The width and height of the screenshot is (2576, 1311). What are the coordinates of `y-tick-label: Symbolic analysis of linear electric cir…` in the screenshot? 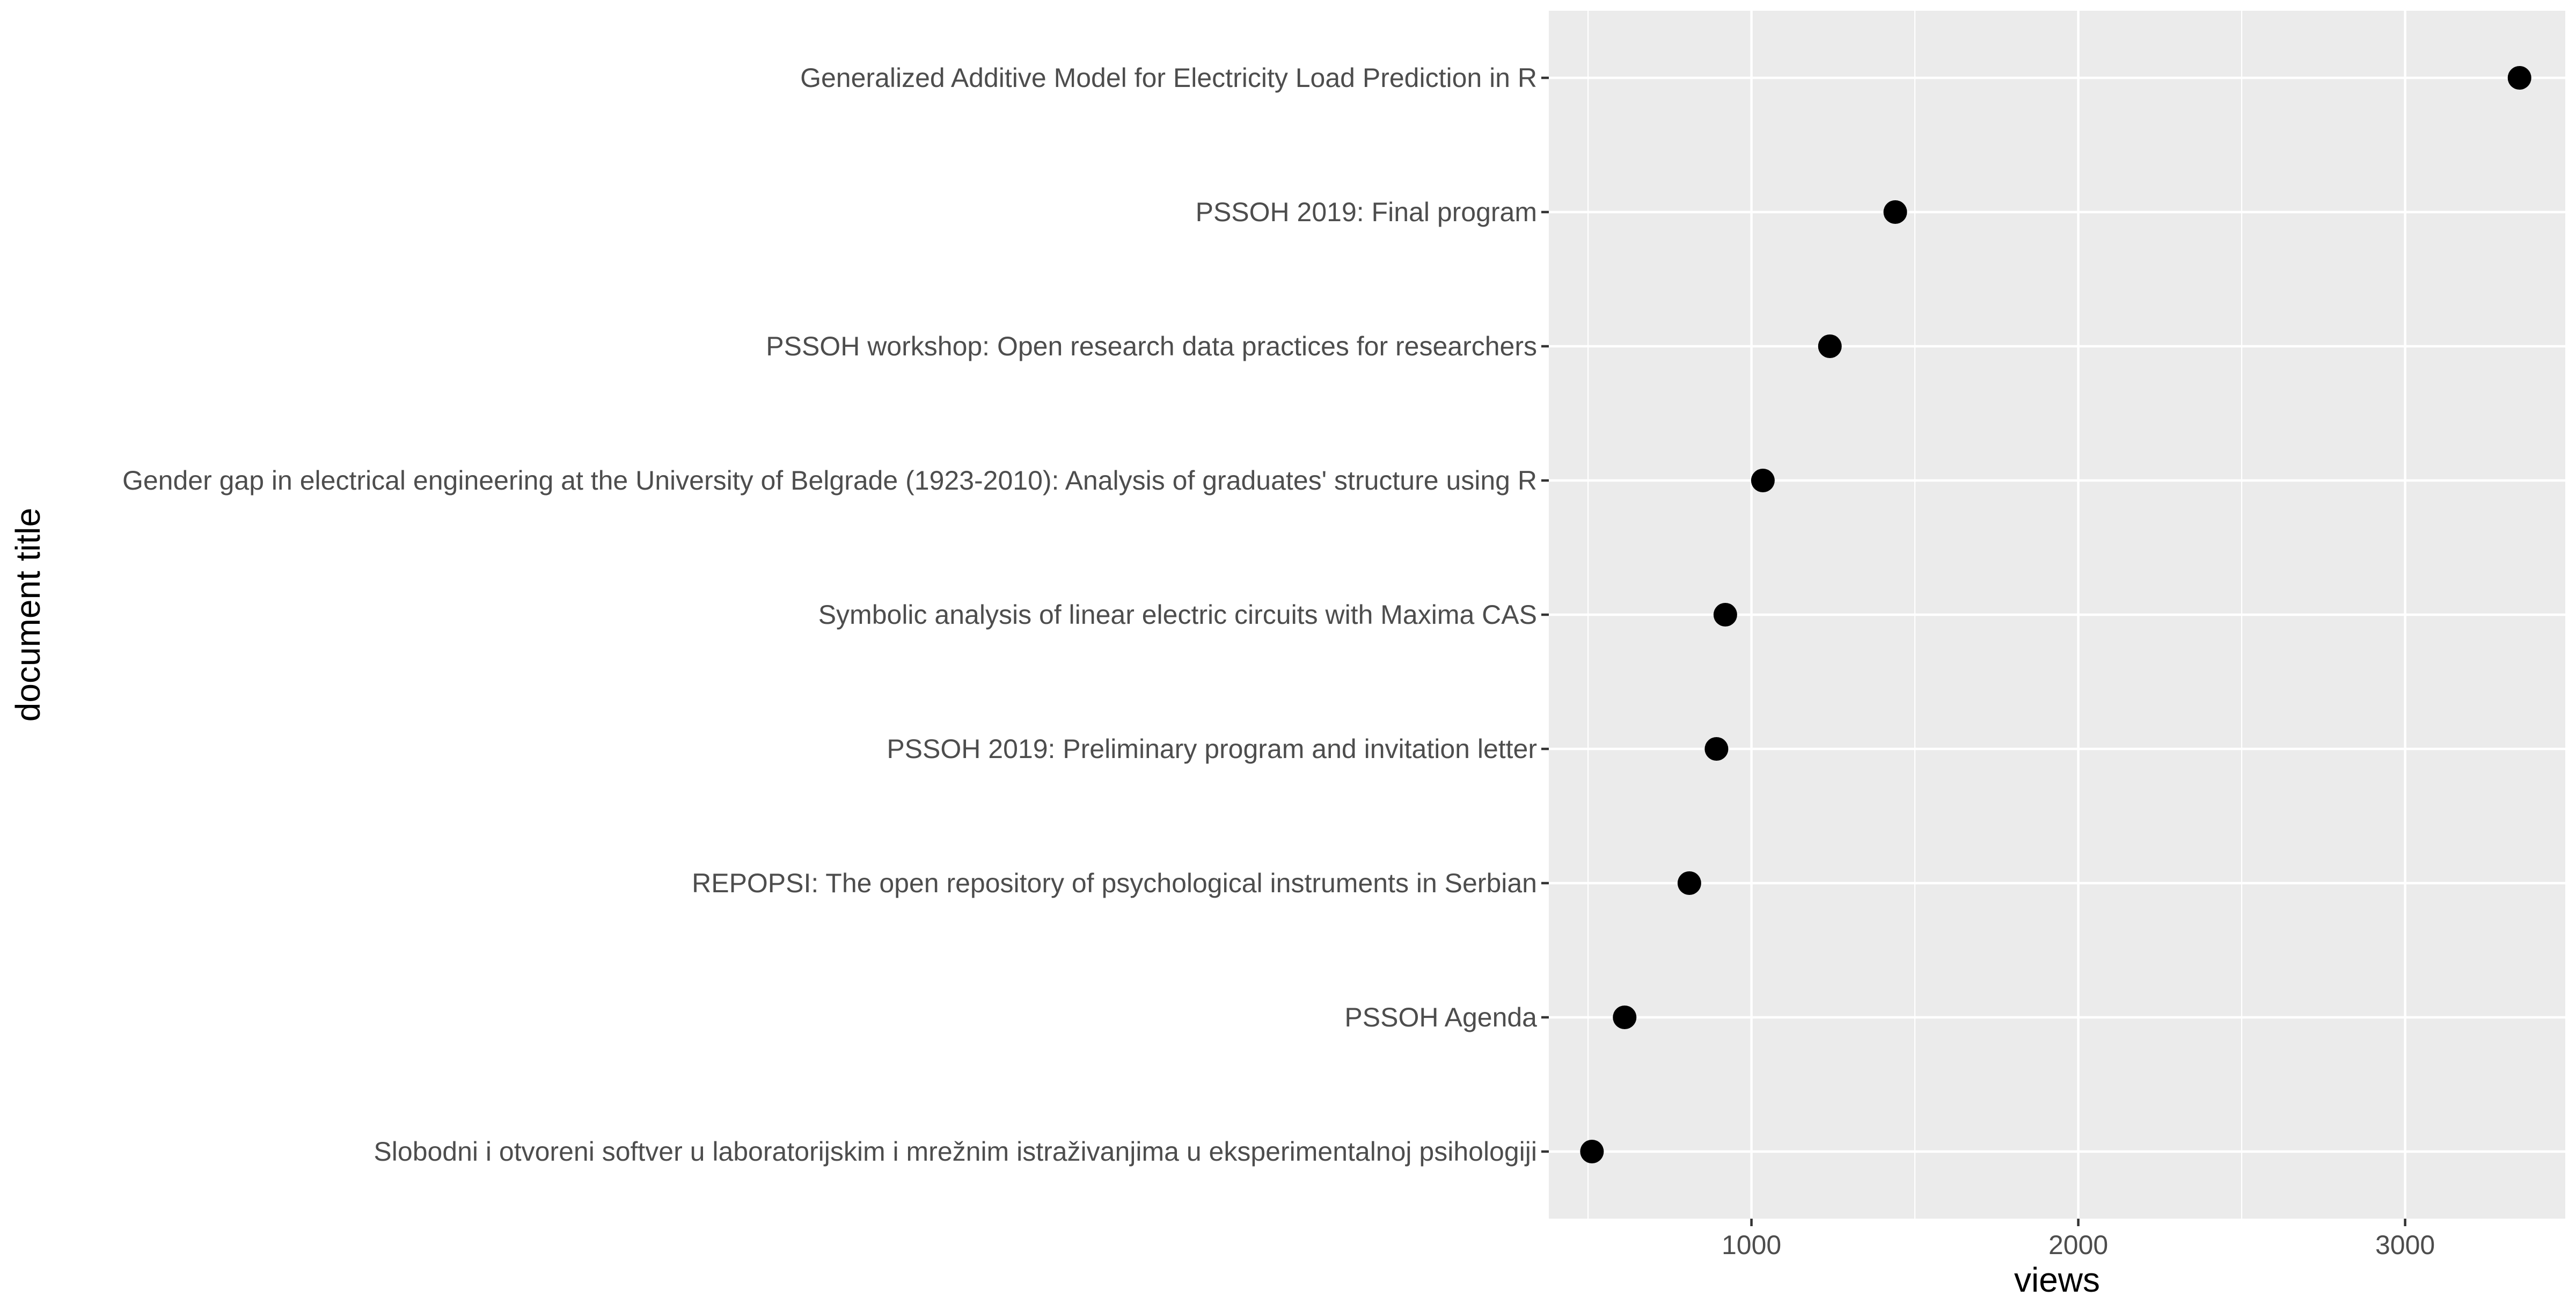 It's located at (1177, 615).